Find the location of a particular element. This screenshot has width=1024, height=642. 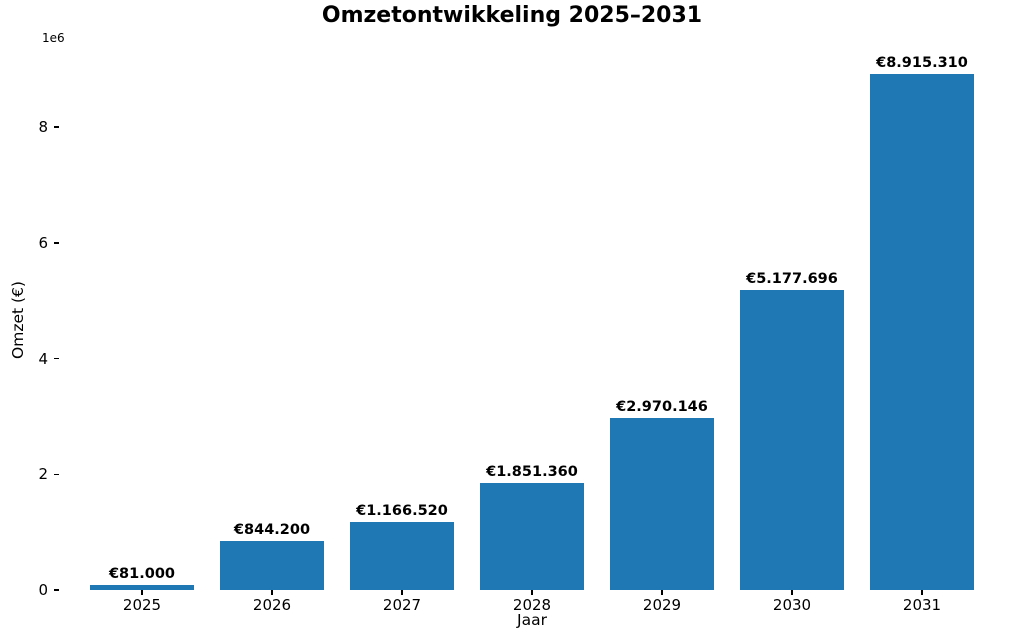

bar-2028 is located at coordinates (532, 536).